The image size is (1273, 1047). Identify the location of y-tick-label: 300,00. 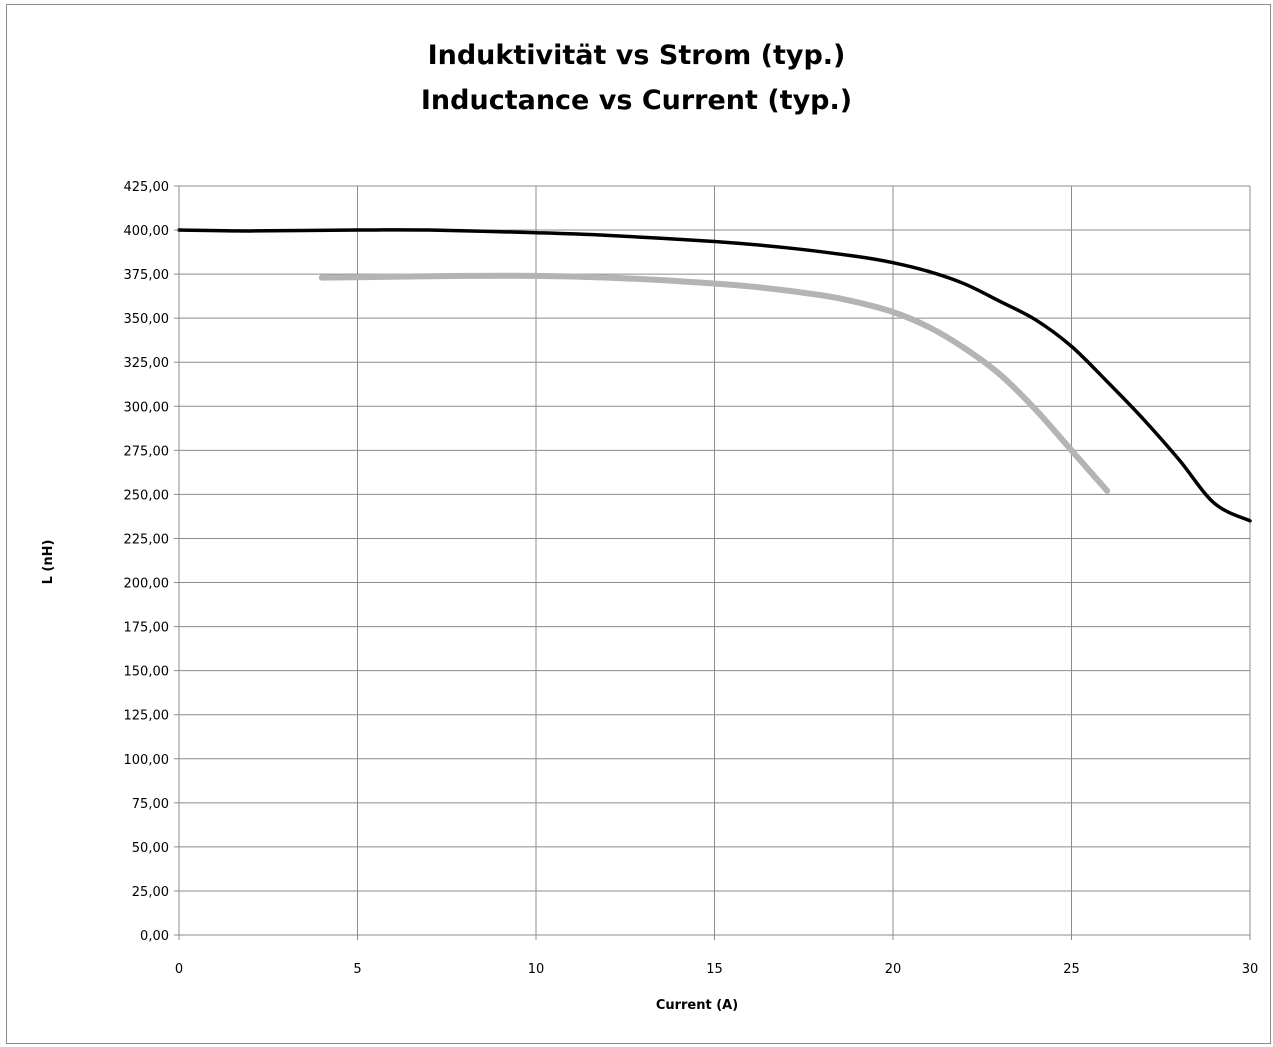
(147, 407).